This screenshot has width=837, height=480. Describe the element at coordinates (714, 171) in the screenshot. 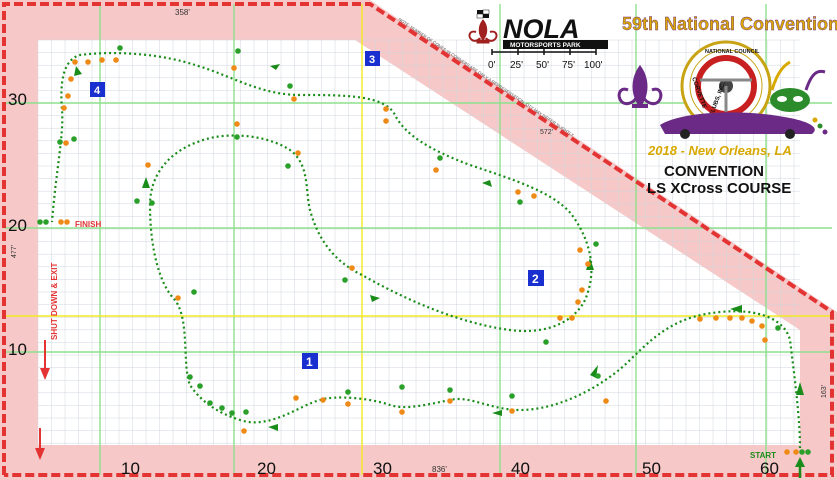

I see `course-title-line-1: CONVENTION` at that location.